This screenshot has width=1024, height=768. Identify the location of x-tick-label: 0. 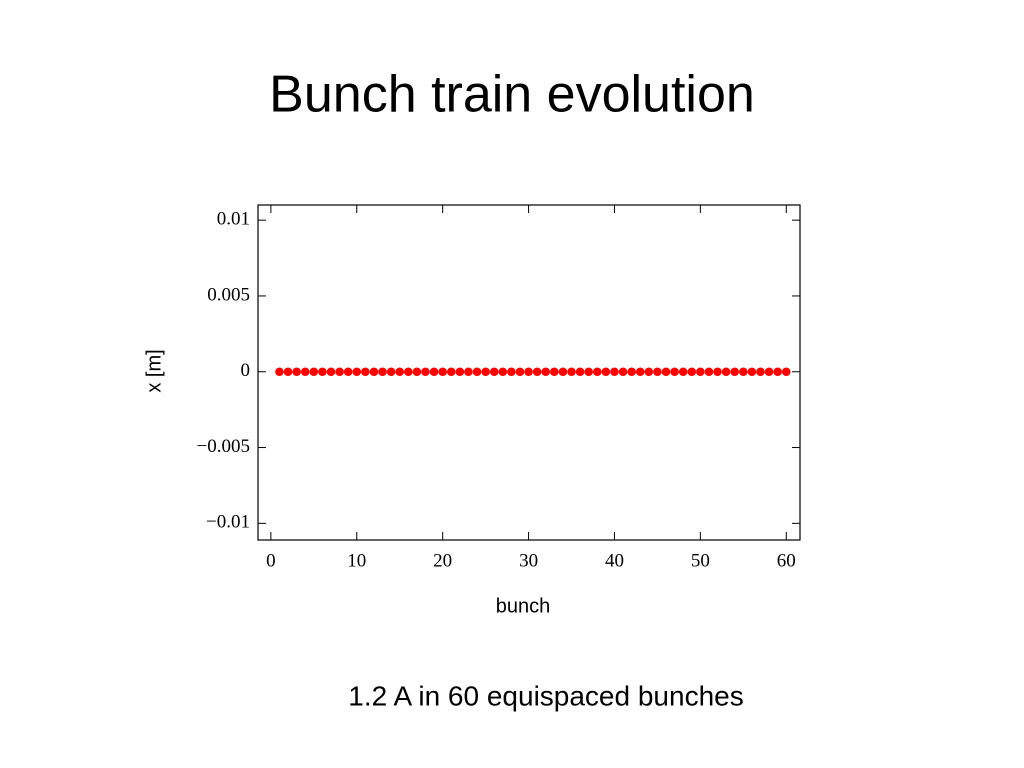
(271, 560).